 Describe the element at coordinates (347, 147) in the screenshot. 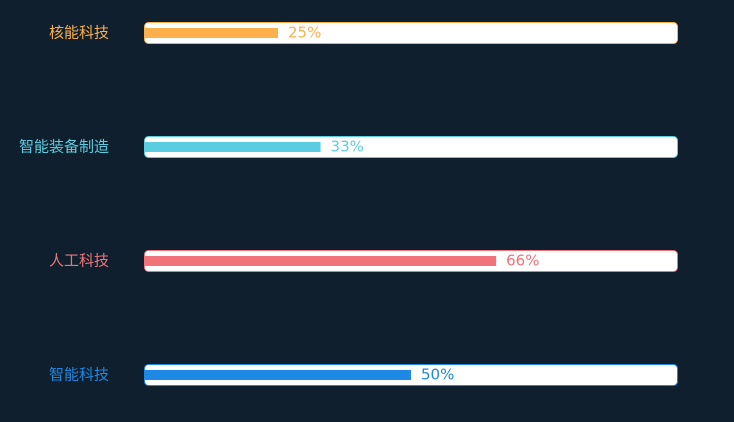

I see `value-label: 33%` at that location.